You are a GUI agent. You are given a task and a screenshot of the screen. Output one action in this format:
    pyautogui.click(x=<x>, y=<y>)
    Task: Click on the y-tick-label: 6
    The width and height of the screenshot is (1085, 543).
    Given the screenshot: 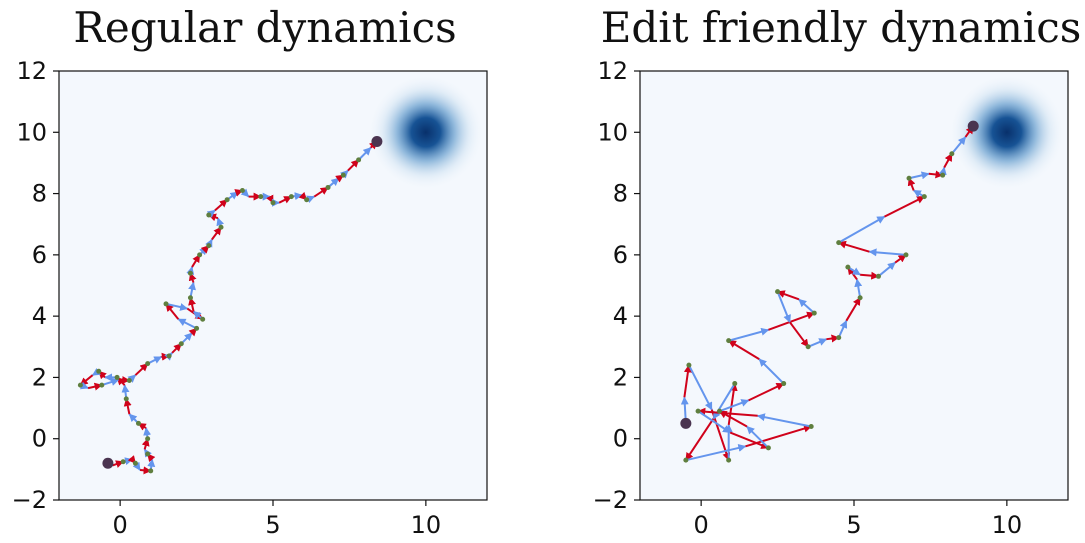 What is the action you would take?
    pyautogui.click(x=39, y=255)
    